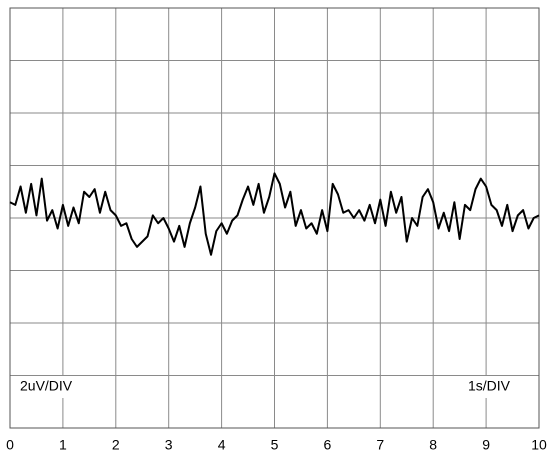 The image size is (549, 452). I want to click on x-tick-label: 4, so click(222, 444).